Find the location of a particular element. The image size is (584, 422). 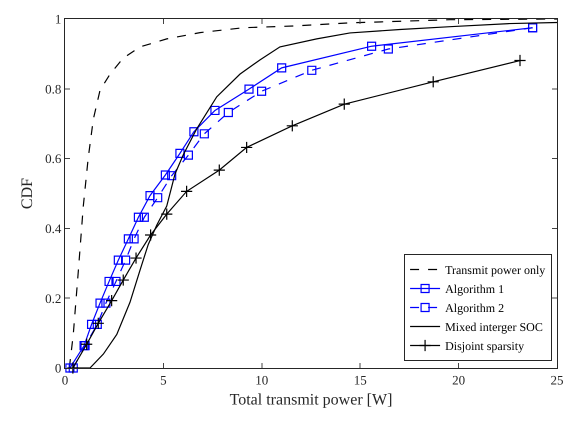

legend-label: Algorithm 2 is located at coordinates (474, 308).